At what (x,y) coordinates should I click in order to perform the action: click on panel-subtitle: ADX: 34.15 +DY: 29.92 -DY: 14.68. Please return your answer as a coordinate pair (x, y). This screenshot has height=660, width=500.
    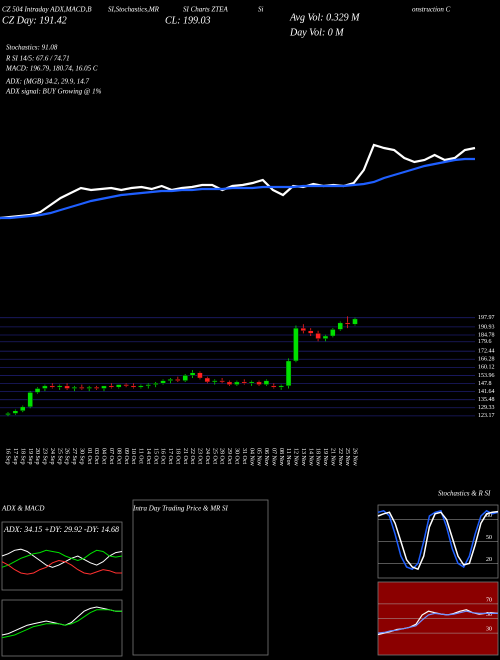
    Looking at the image, I should click on (61, 529).